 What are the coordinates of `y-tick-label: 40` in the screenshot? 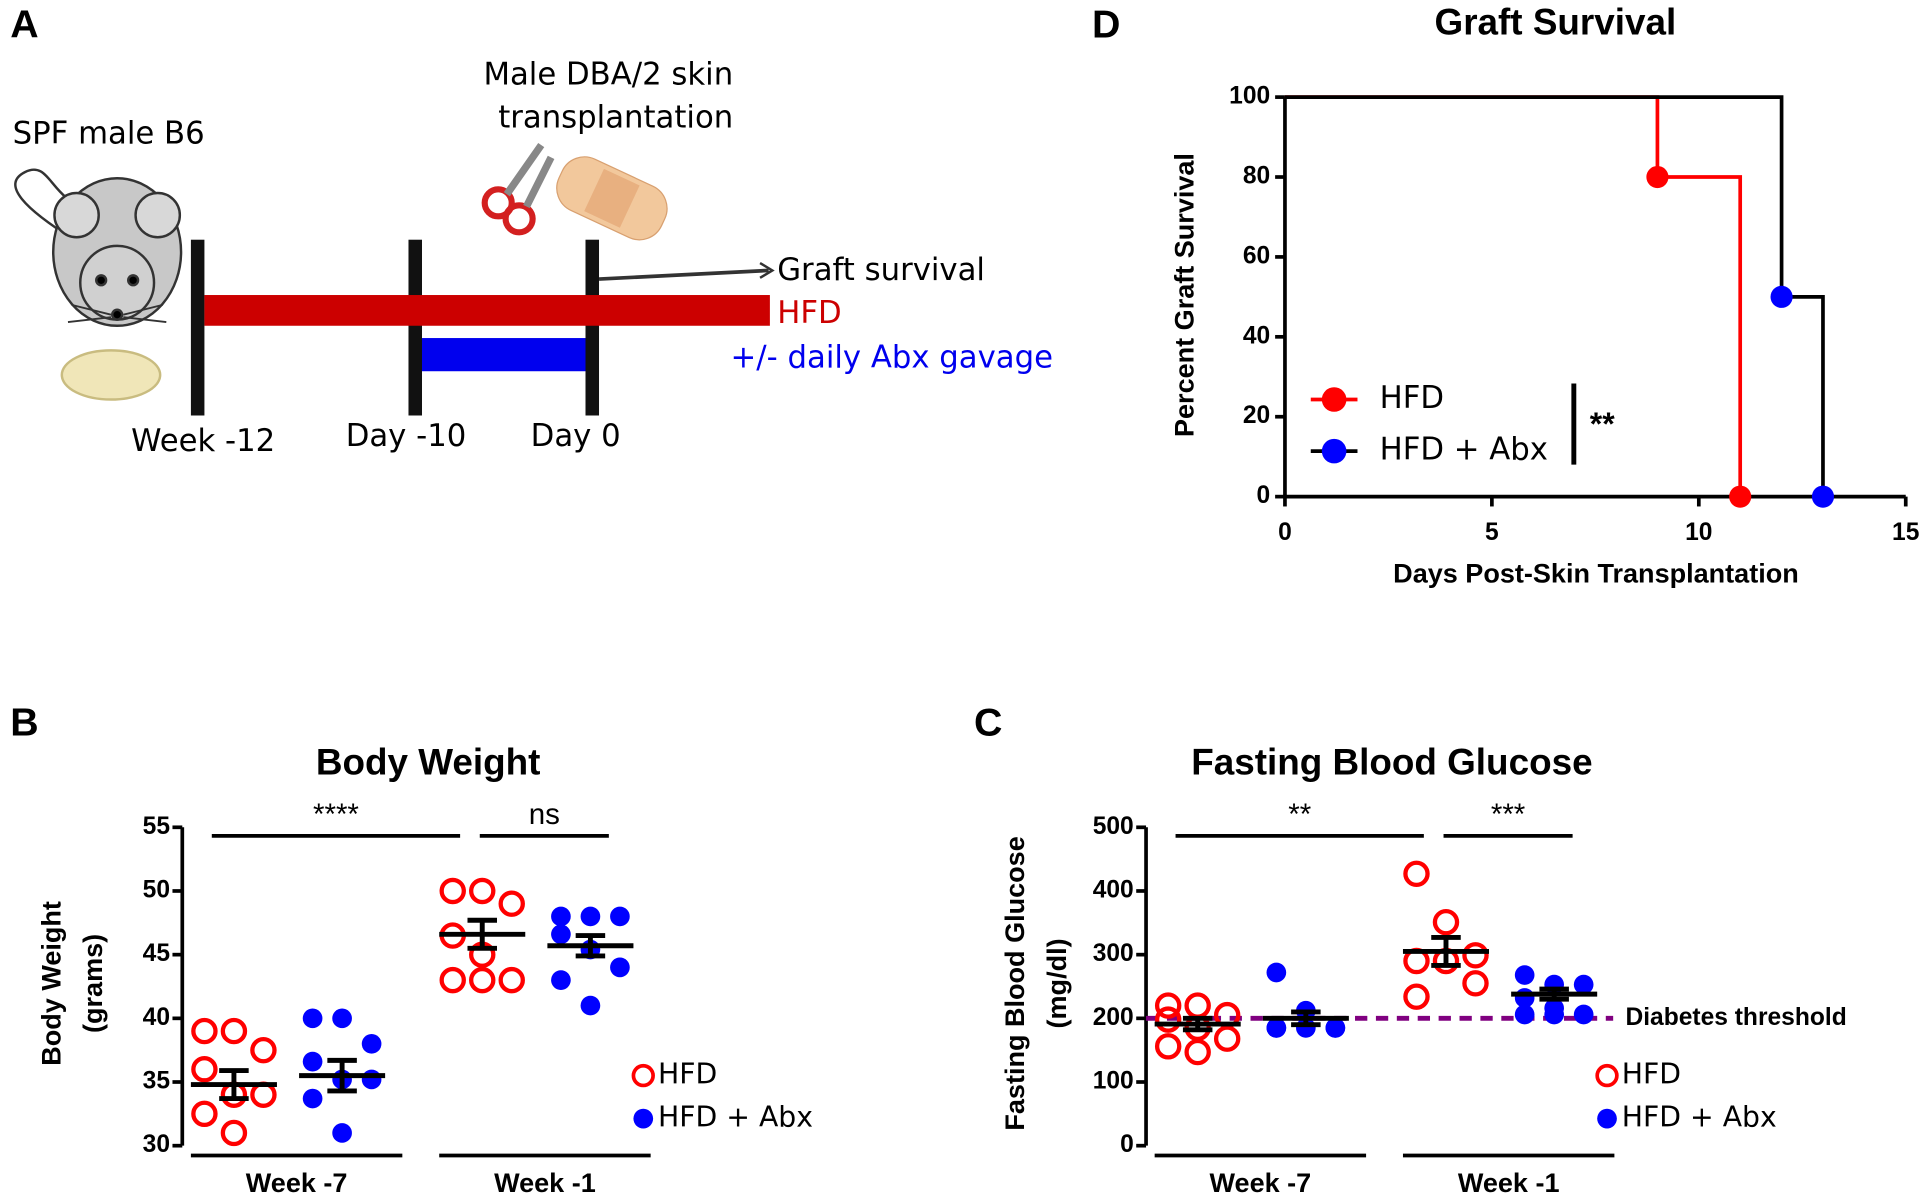 It's located at (1256, 335).